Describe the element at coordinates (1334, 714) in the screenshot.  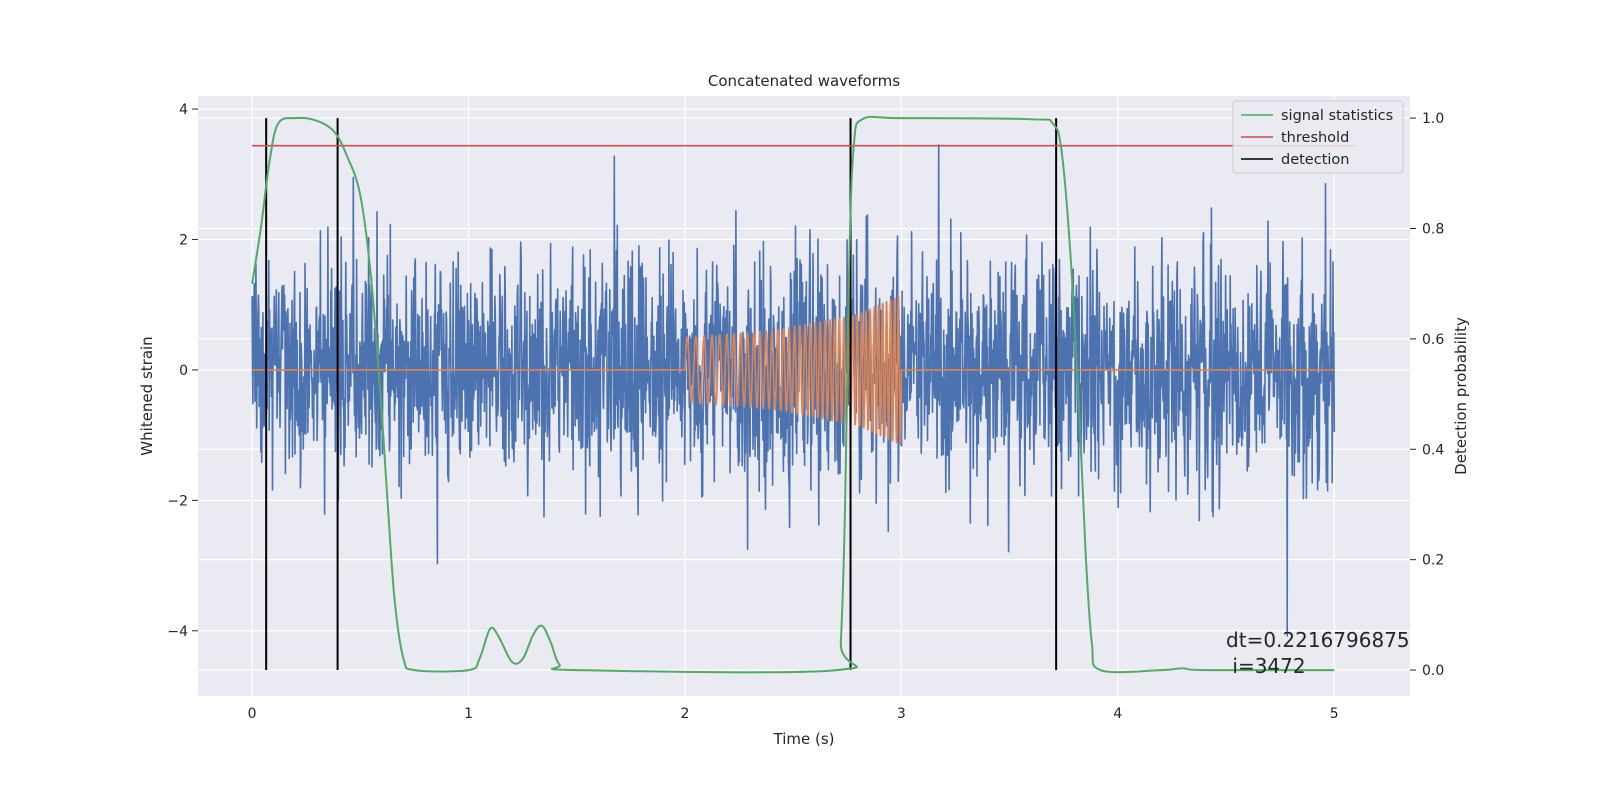
I see `x-tick-label: 5` at that location.